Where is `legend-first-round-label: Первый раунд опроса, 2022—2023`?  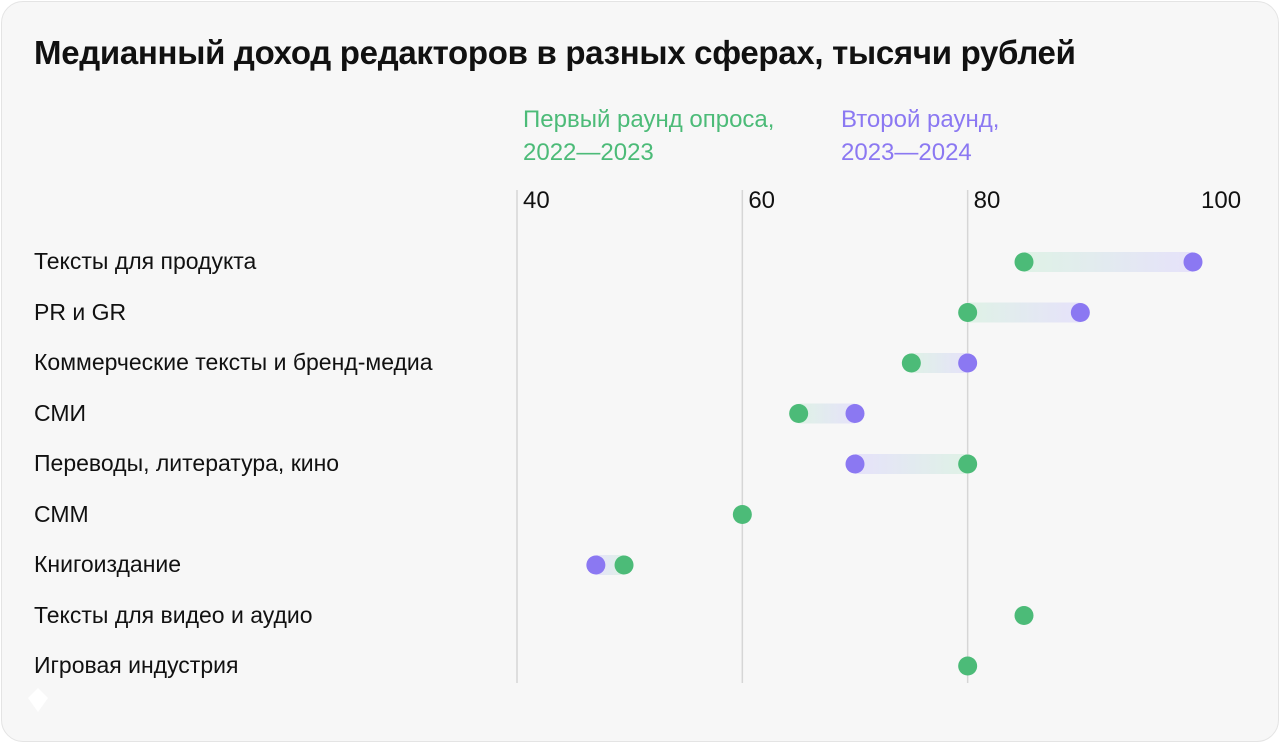 legend-first-round-label: Первый раунд опроса, 2022—2023 is located at coordinates (649, 136).